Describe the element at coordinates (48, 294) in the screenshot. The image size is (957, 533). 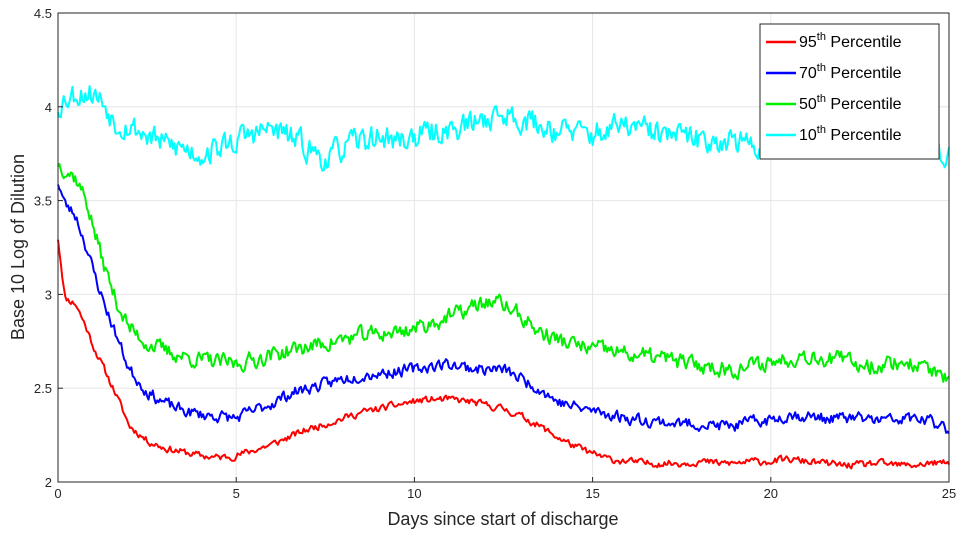
I see `y-tick-label: 3` at that location.